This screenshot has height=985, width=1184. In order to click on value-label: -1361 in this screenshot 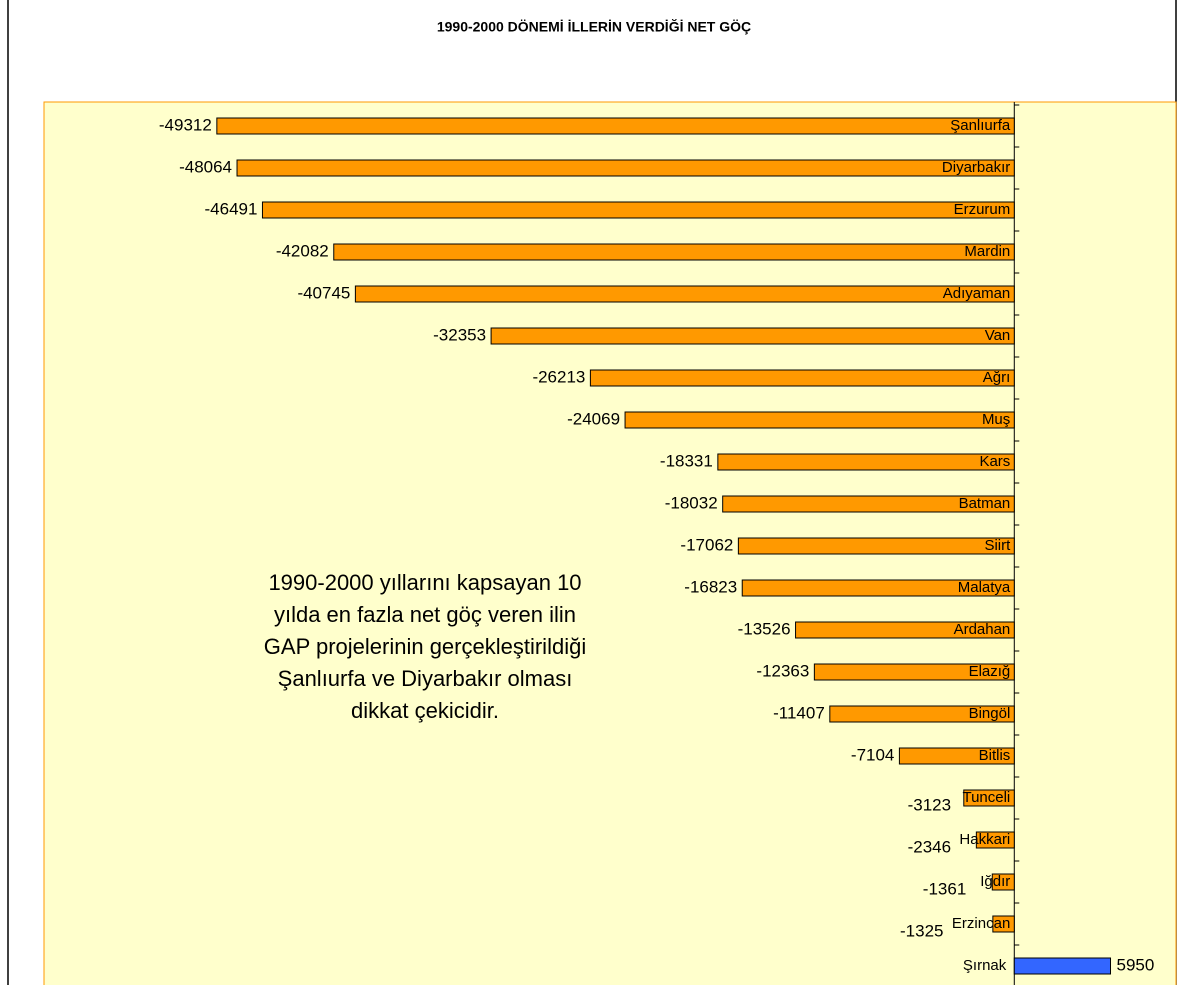, I will do `click(944, 888)`.